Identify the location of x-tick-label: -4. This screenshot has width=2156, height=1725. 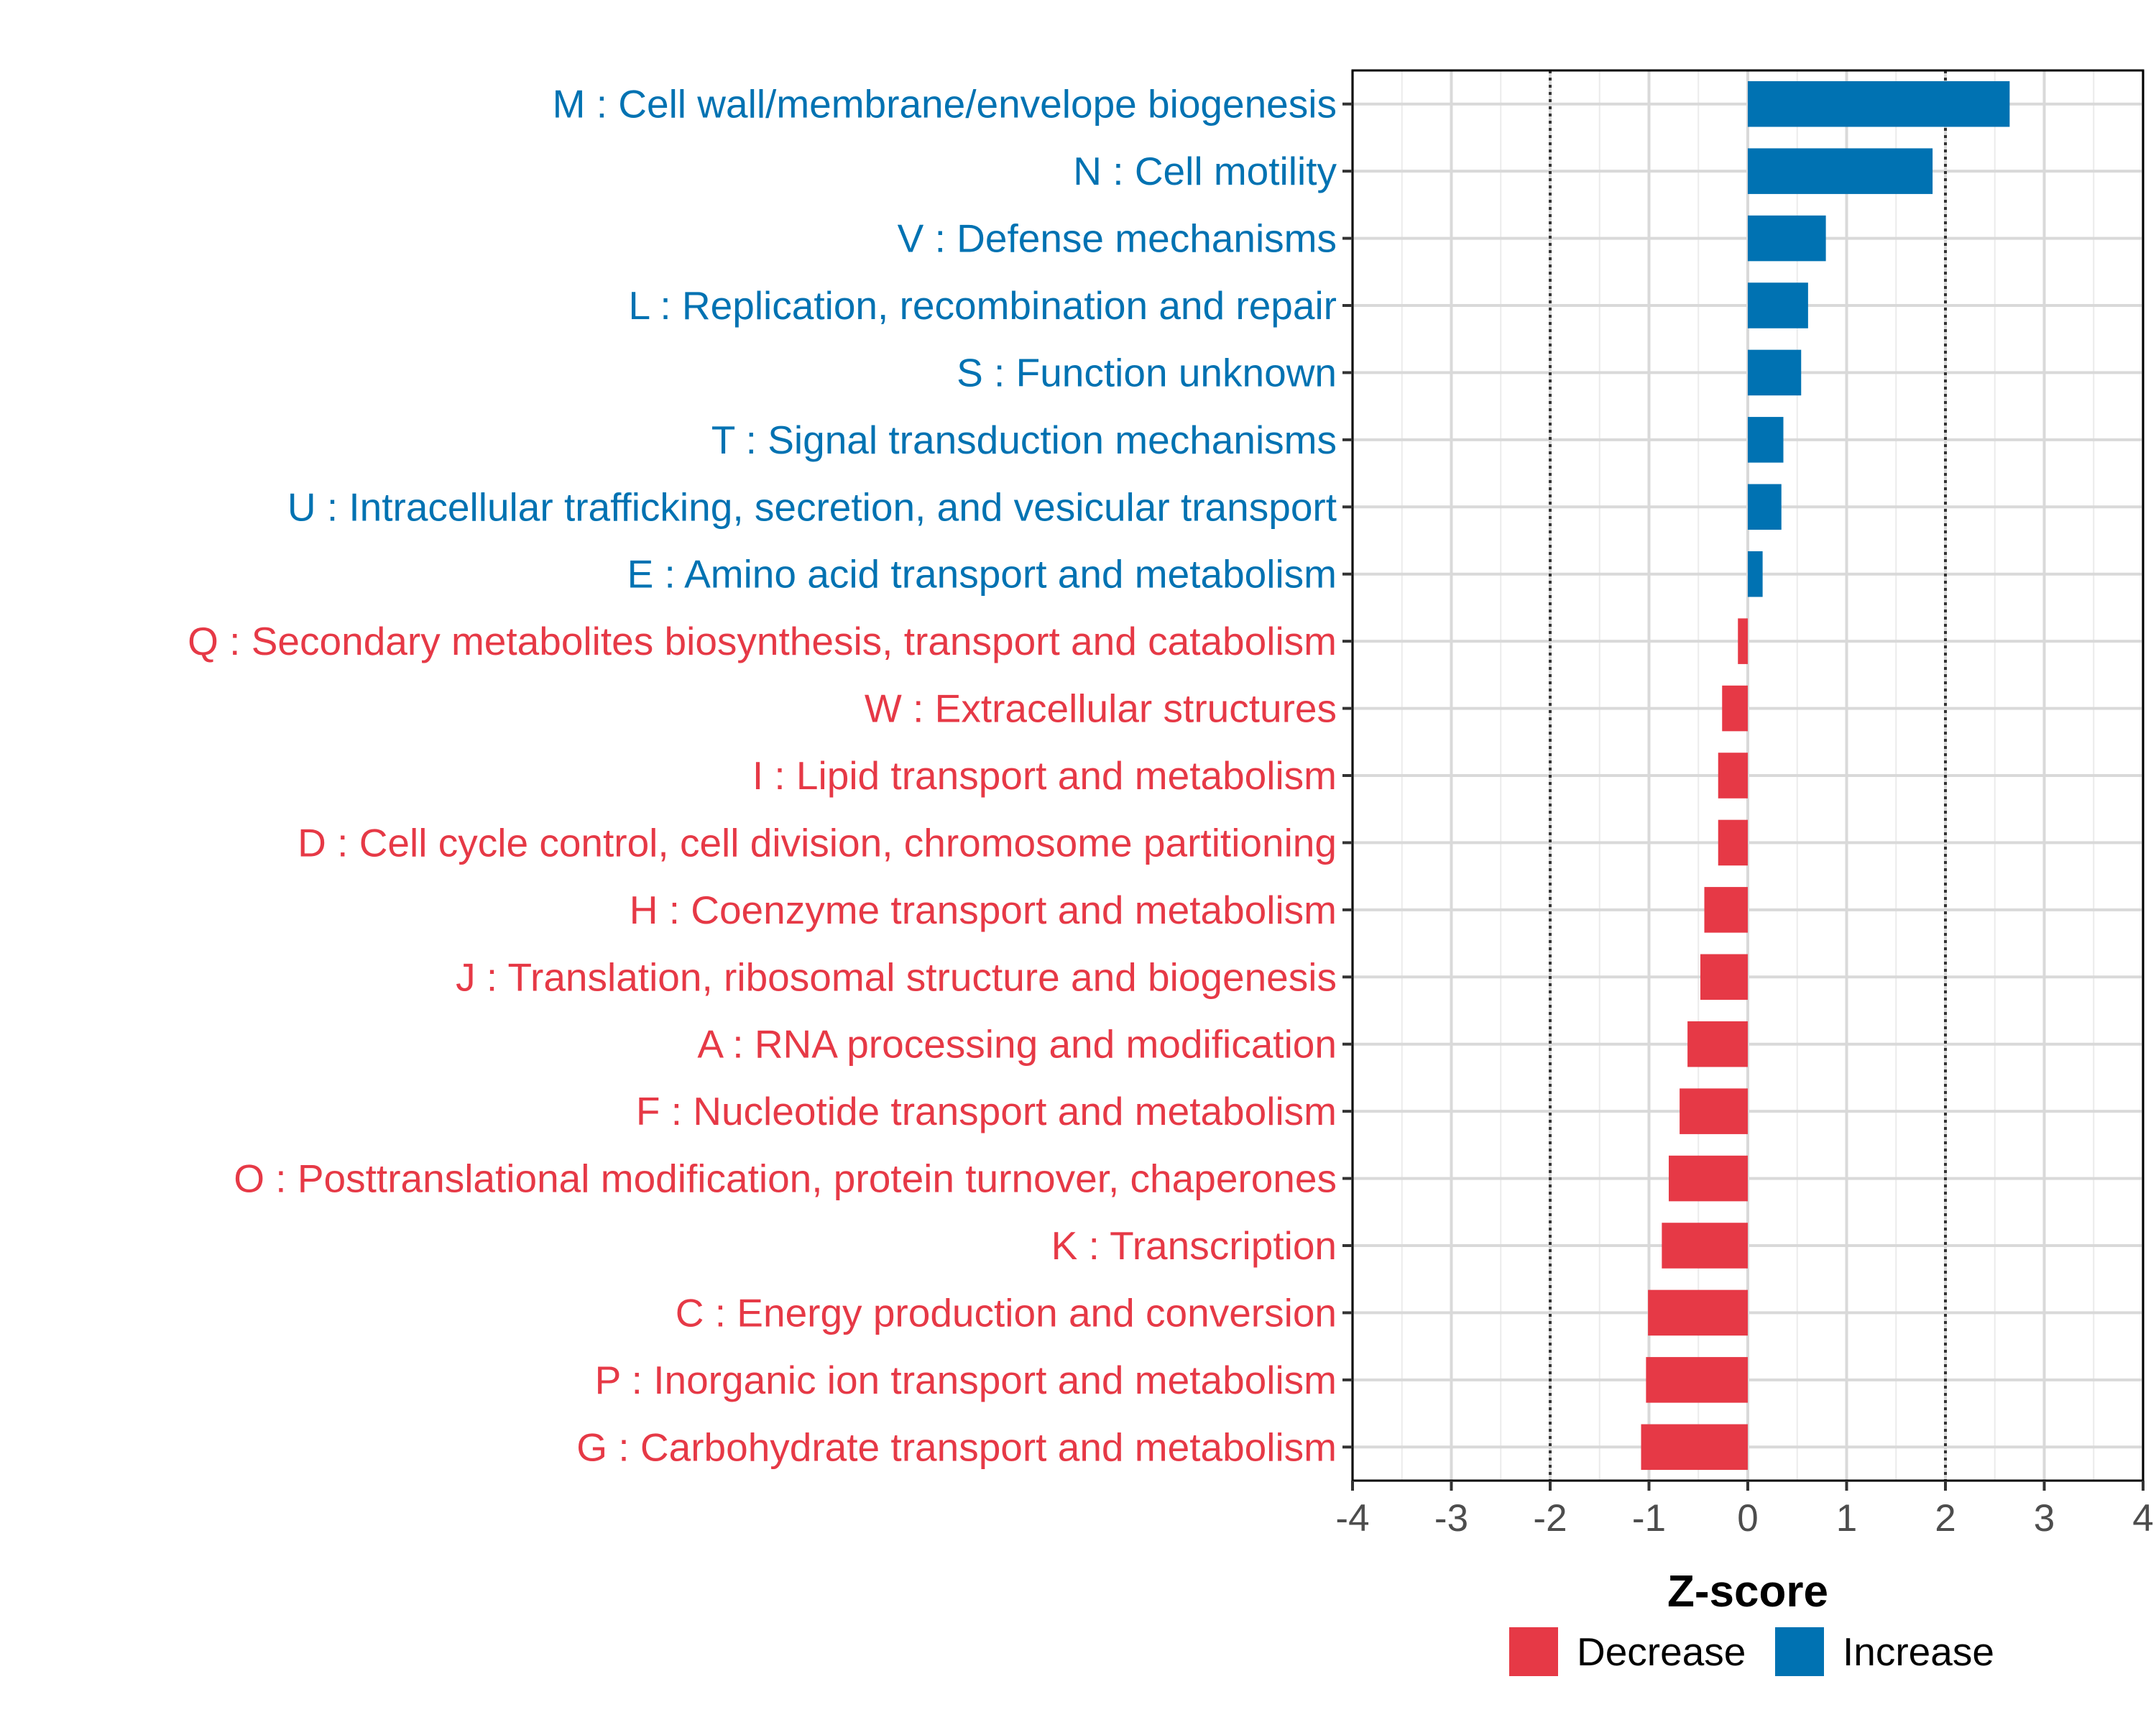
(1352, 1518).